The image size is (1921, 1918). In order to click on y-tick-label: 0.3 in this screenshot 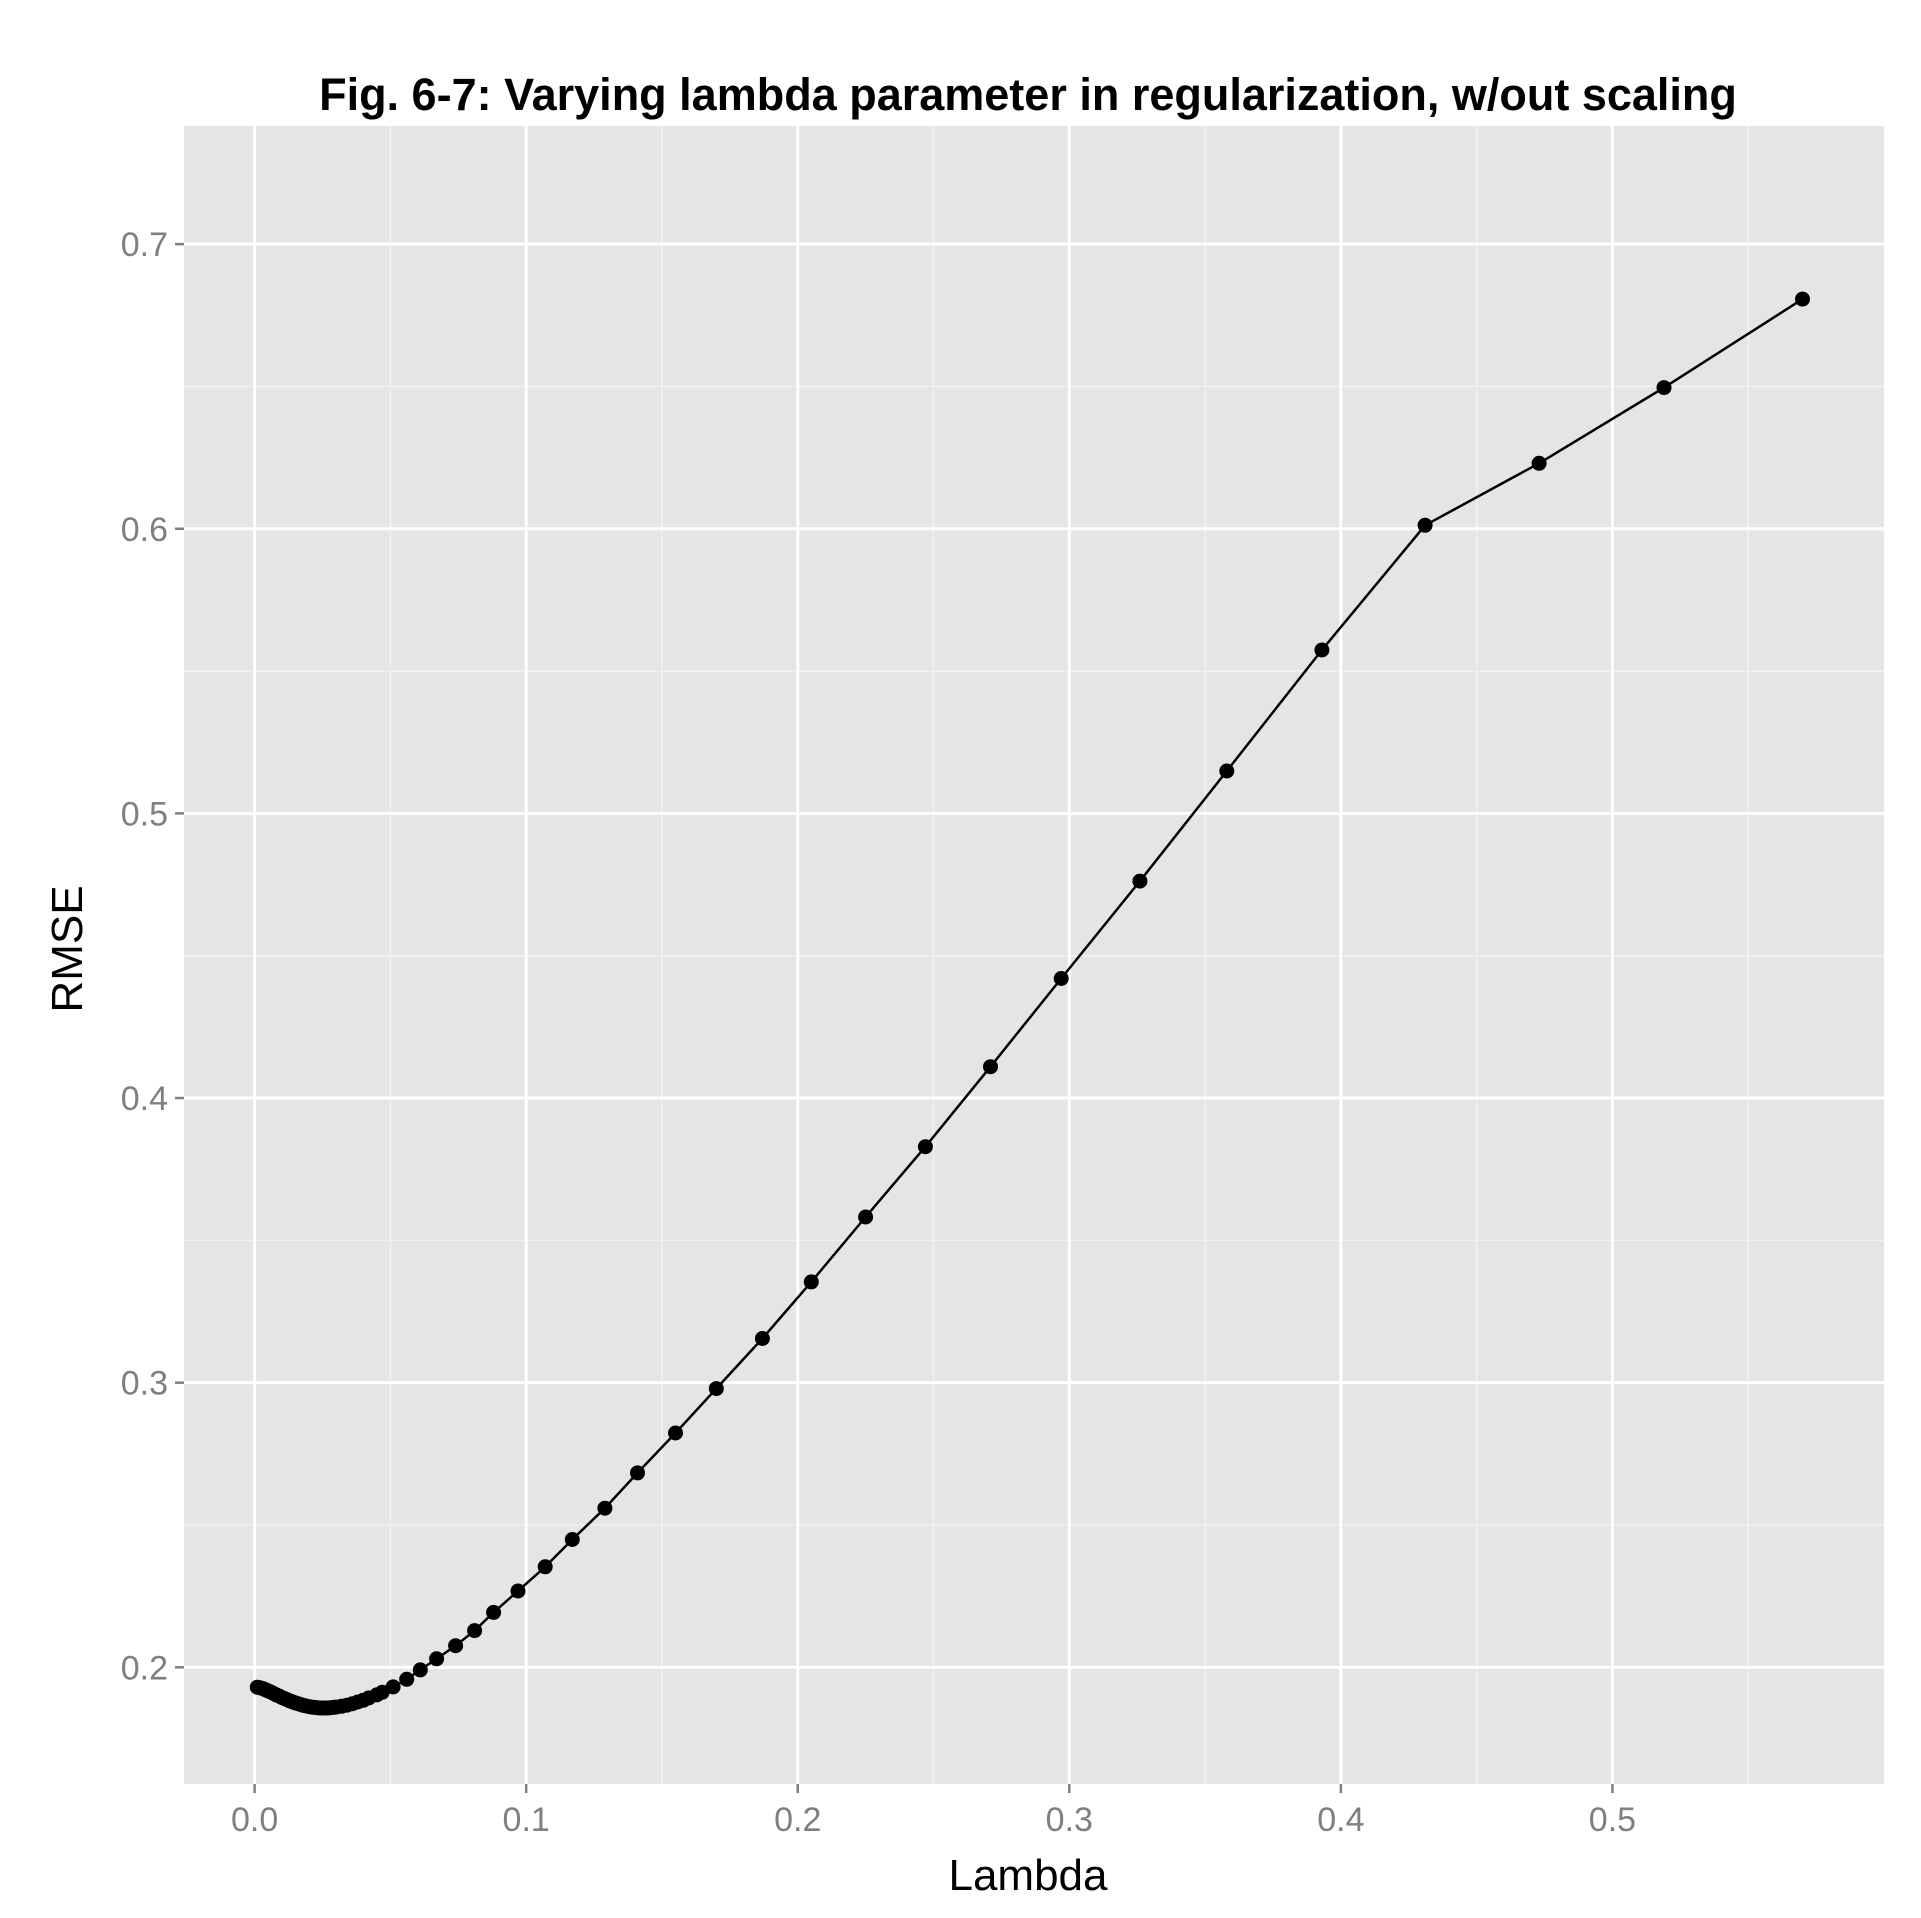, I will do `click(144, 1384)`.